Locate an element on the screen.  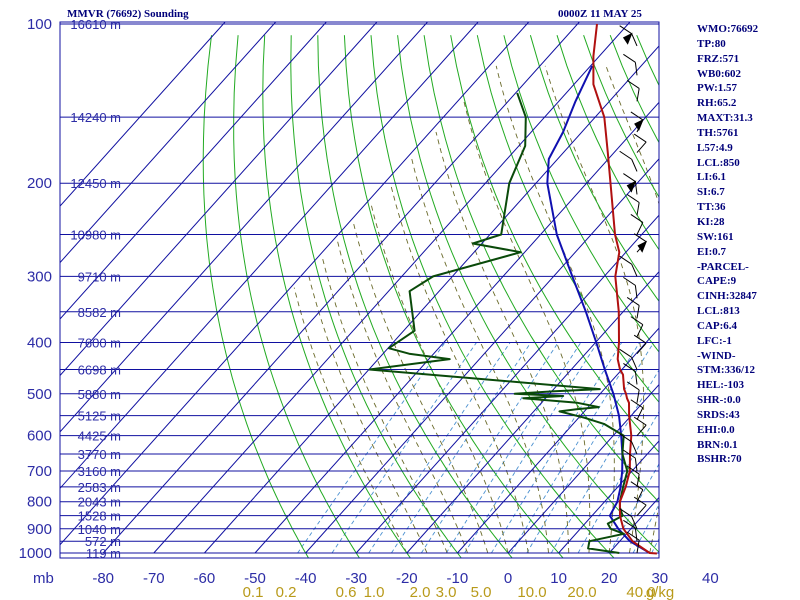
index-21: LFC:-1 is located at coordinates (714, 340).